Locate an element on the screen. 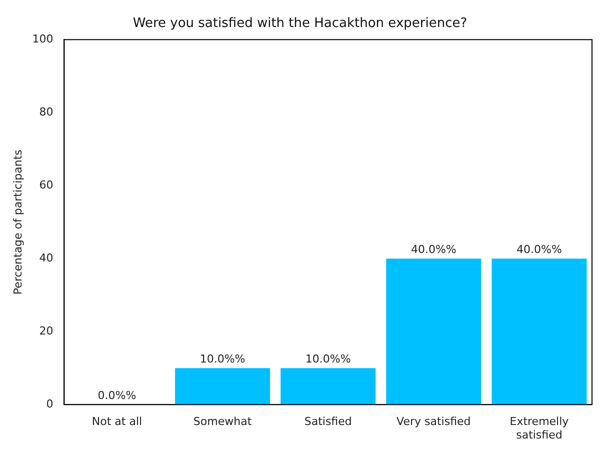 The width and height of the screenshot is (604, 453). y-tick-label: 20 is located at coordinates (46, 331).